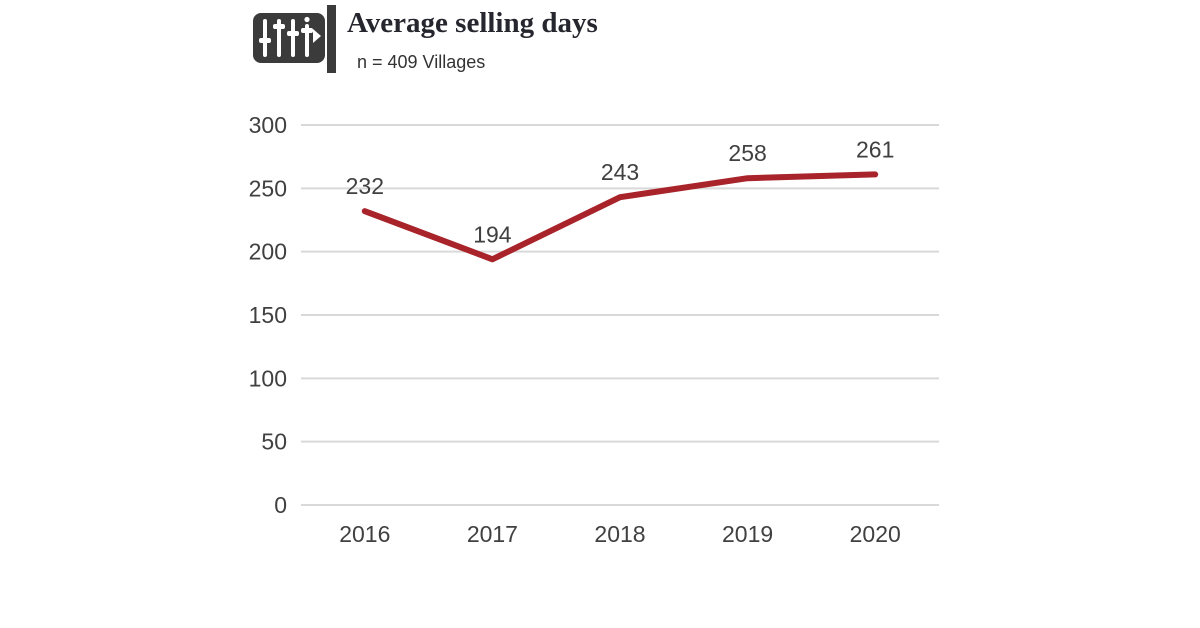 This screenshot has height=628, width=1200. What do you see at coordinates (331, 39) in the screenshot?
I see `header-accent-bar` at bounding box center [331, 39].